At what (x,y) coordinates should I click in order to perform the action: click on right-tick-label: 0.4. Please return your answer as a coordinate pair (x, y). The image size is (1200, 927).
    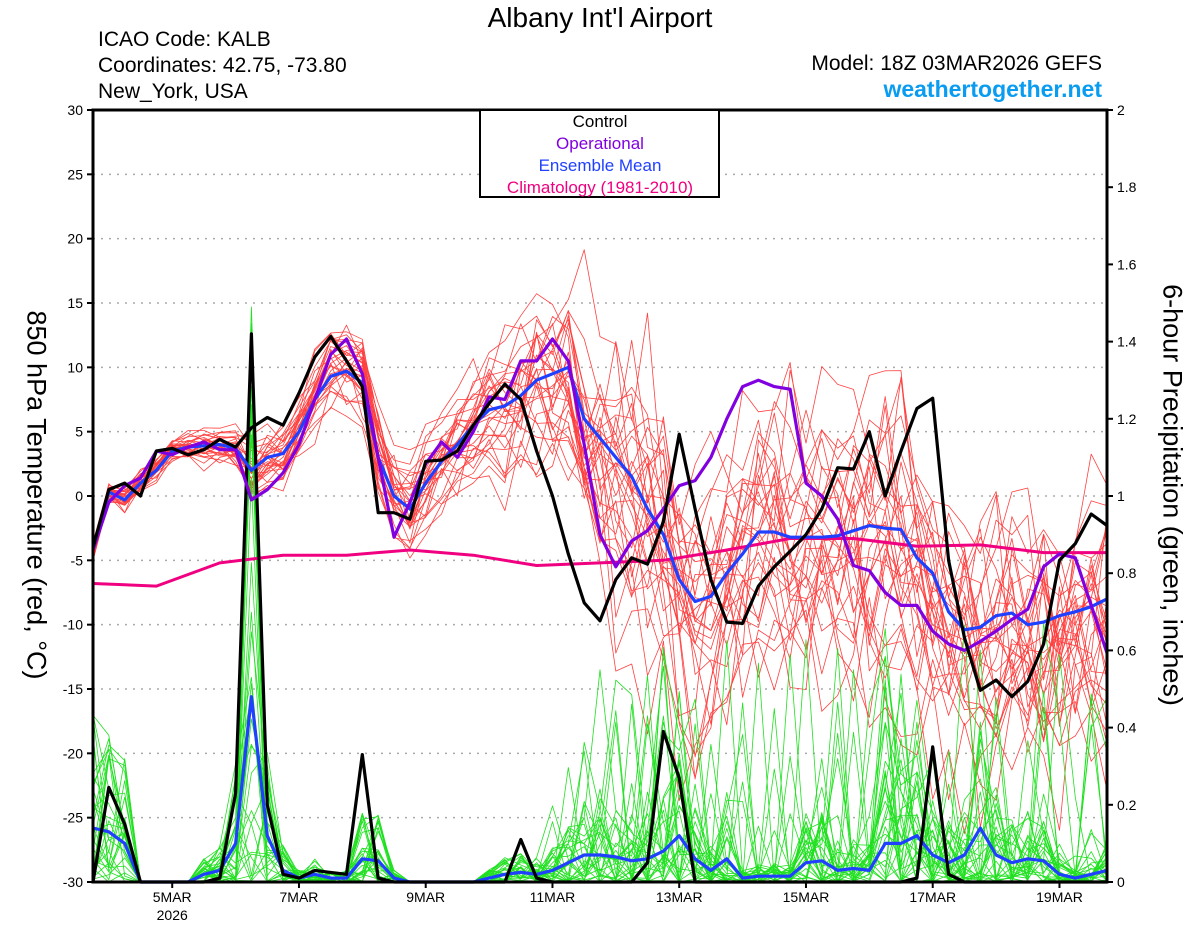
    Looking at the image, I should click on (1127, 728).